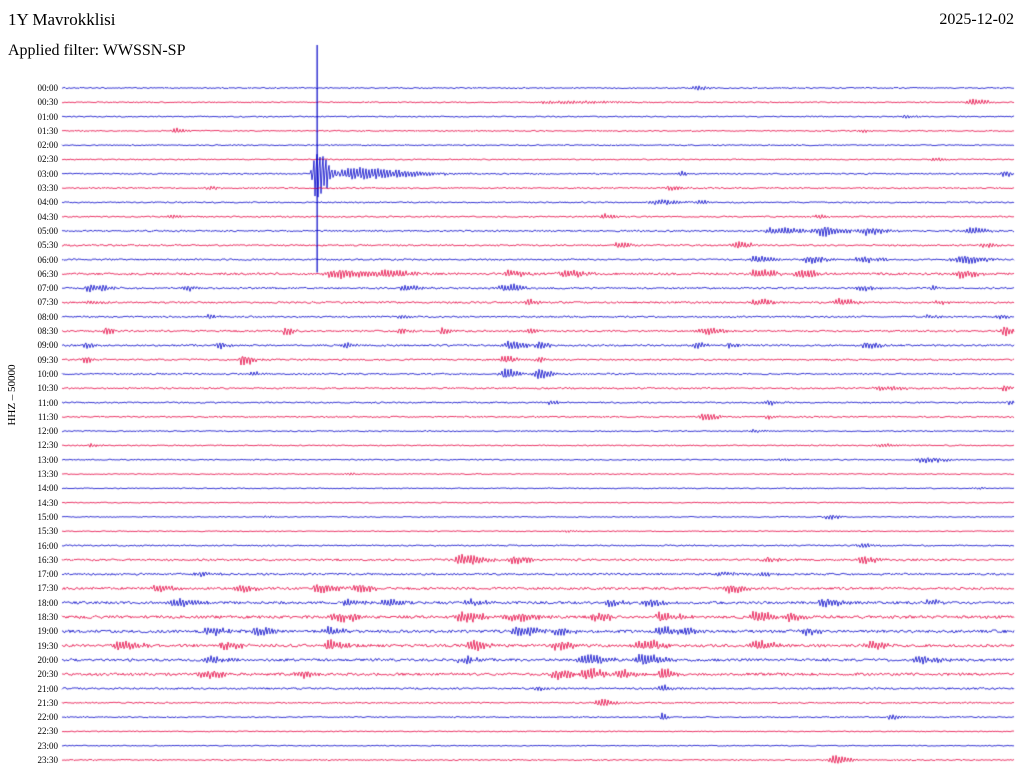 The height and width of the screenshot is (780, 1024). Describe the element at coordinates (47, 359) in the screenshot. I see `row-time-label: 09:30` at that location.